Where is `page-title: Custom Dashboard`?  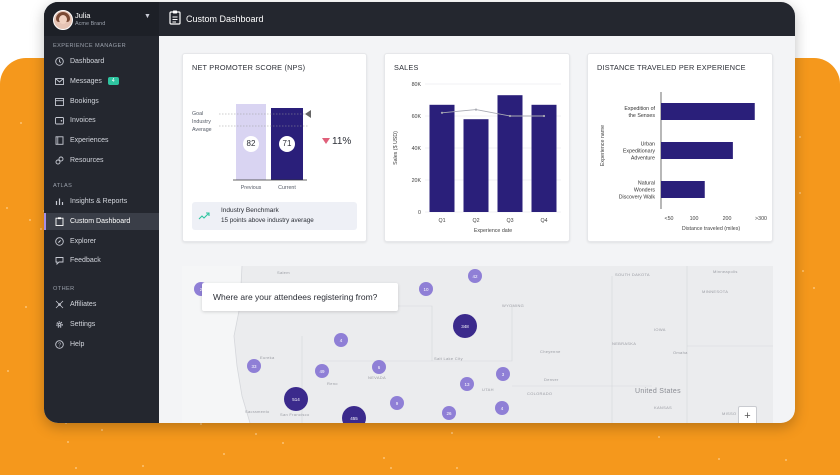
page-title: Custom Dashboard is located at coordinates (225, 19).